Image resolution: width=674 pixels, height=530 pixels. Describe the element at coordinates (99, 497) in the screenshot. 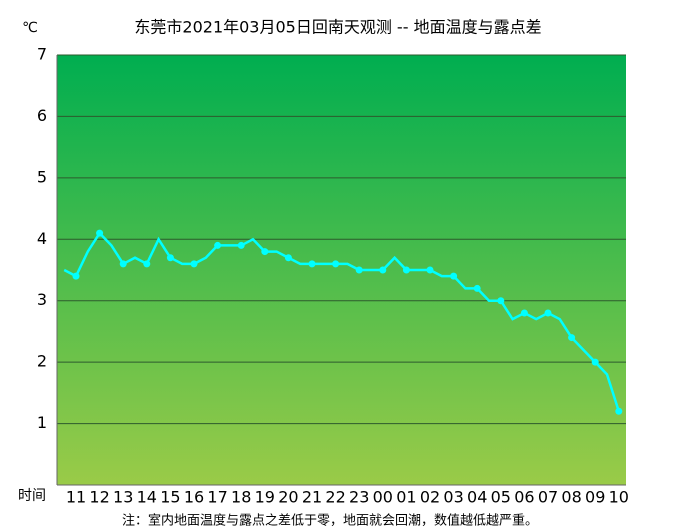

I see `x-tick-label: 12` at that location.